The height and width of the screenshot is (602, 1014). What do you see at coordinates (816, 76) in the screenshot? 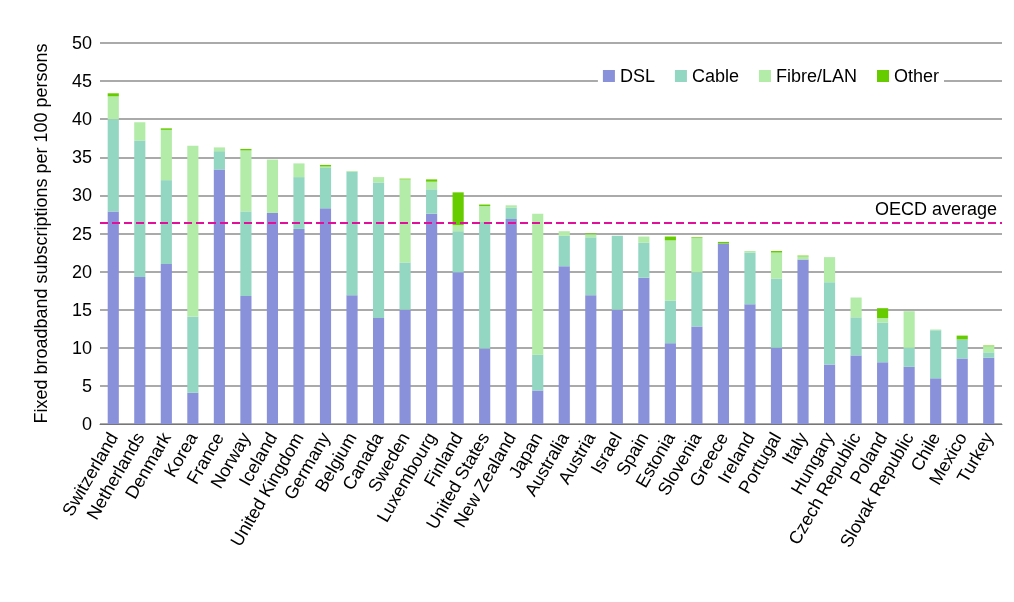
I see `legend-label: Fibre/LAN` at bounding box center [816, 76].